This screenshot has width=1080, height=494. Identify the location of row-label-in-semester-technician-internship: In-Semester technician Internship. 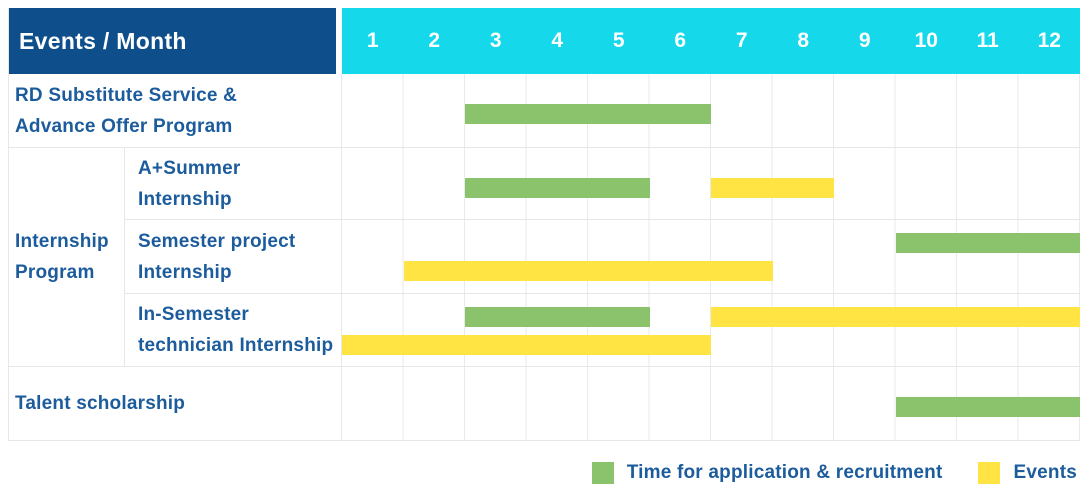
(233, 330).